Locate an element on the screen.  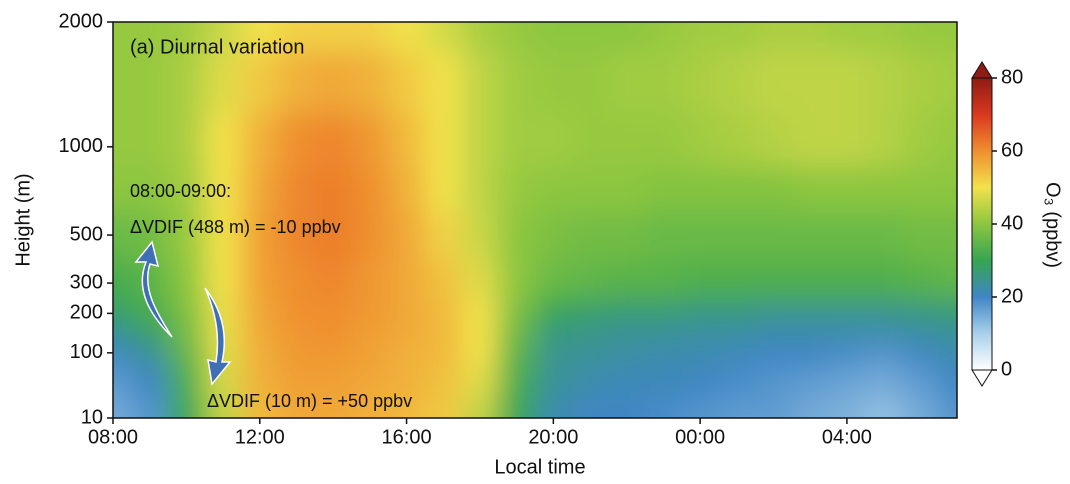
arrow-up is located at coordinates (153, 289).